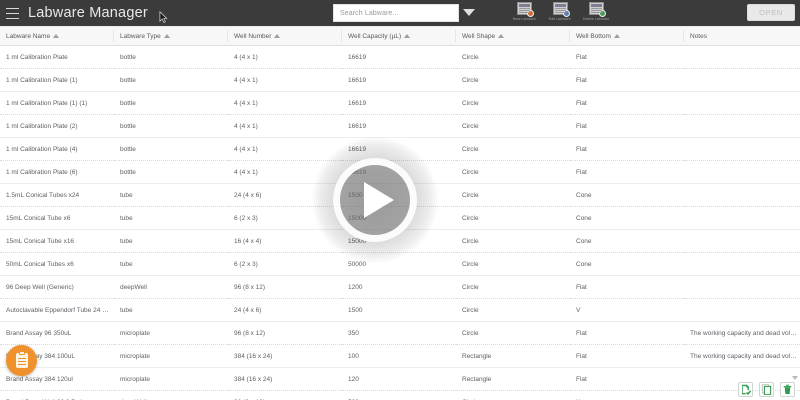 This screenshot has width=800, height=400. I want to click on cell-labware-name: 1.5mL Conical Tubes x24, so click(57, 195).